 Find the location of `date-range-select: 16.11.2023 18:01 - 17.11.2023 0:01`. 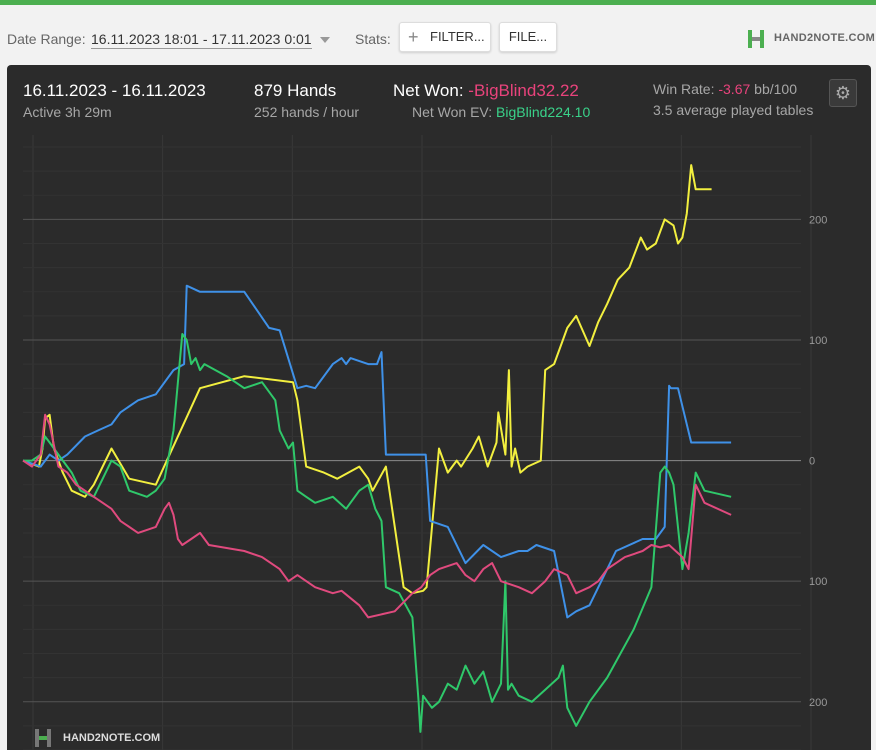

date-range-select: 16.11.2023 18:01 - 17.11.2023 0:01 is located at coordinates (201, 40).